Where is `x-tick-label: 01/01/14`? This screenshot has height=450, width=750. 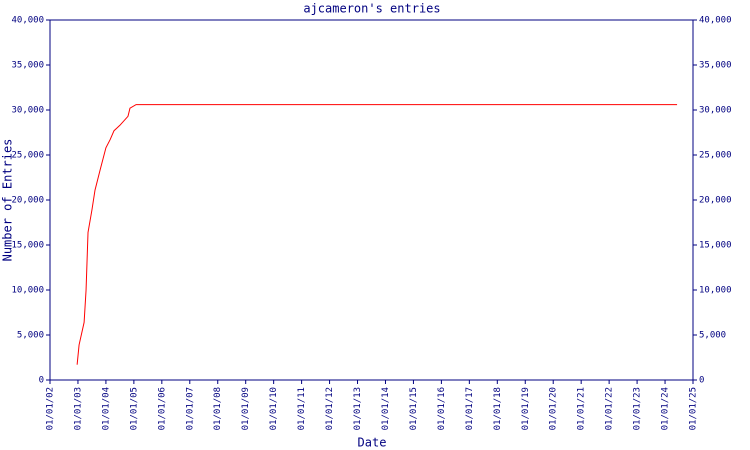 x-tick-label: 01/01/14 is located at coordinates (386, 408).